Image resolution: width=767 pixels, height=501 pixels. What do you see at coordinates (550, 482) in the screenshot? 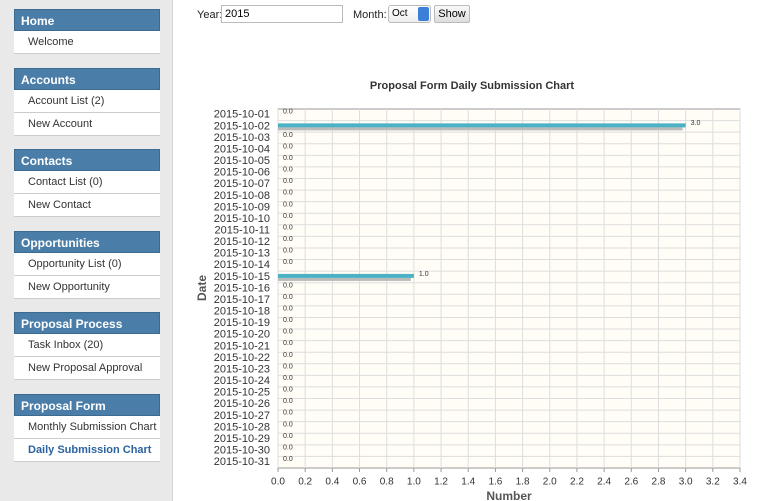
I see `x-tick-label: 2.0` at bounding box center [550, 482].